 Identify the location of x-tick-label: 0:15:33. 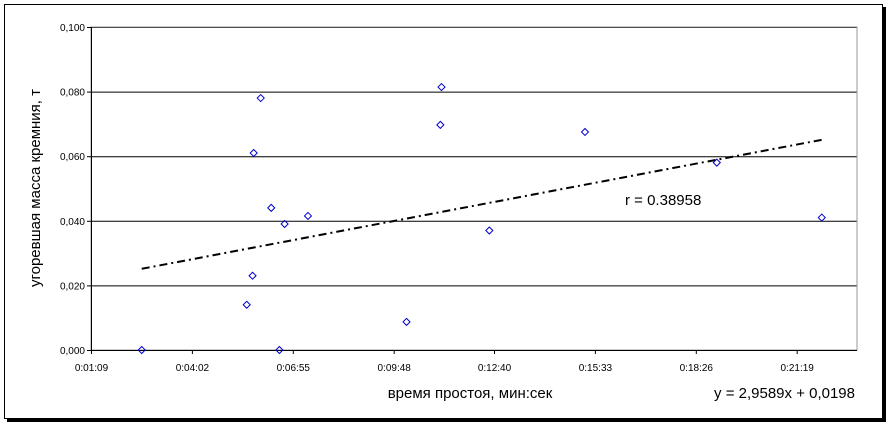
(596, 368).